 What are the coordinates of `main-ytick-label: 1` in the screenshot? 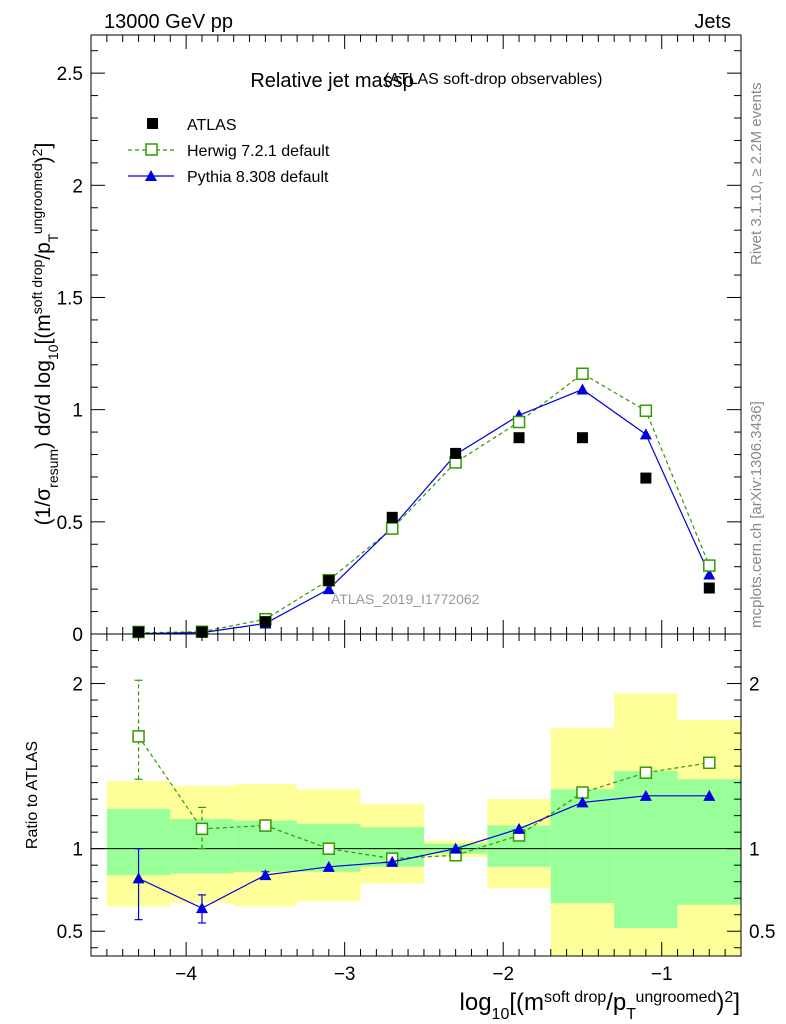 It's located at (77, 411).